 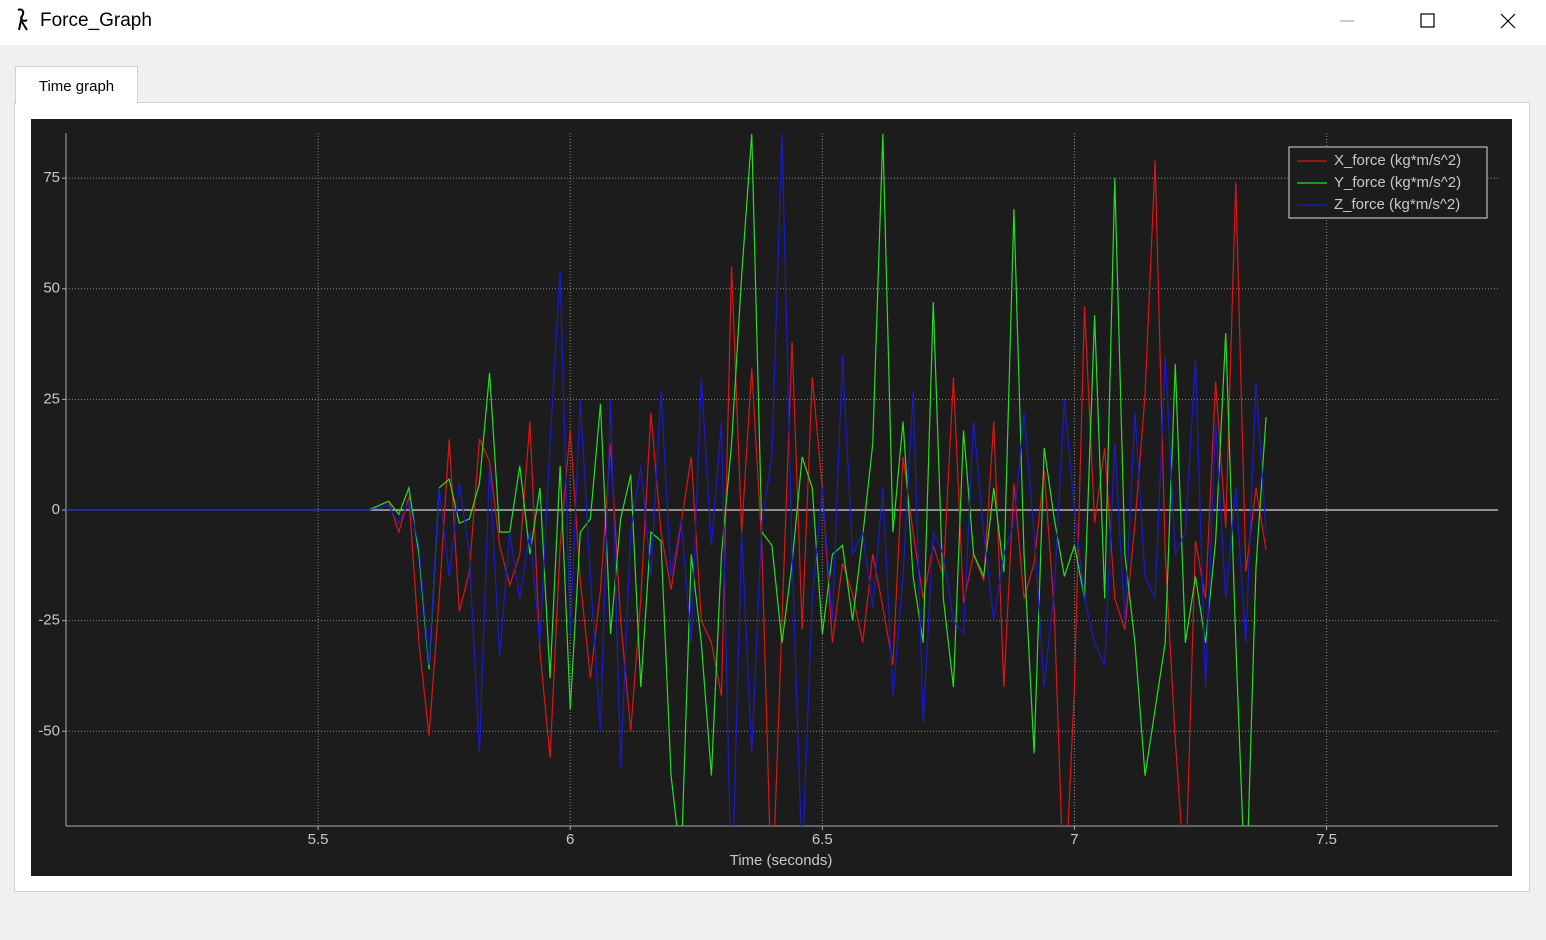 What do you see at coordinates (96, 20) in the screenshot?
I see `window-title: Force_Graph` at bounding box center [96, 20].